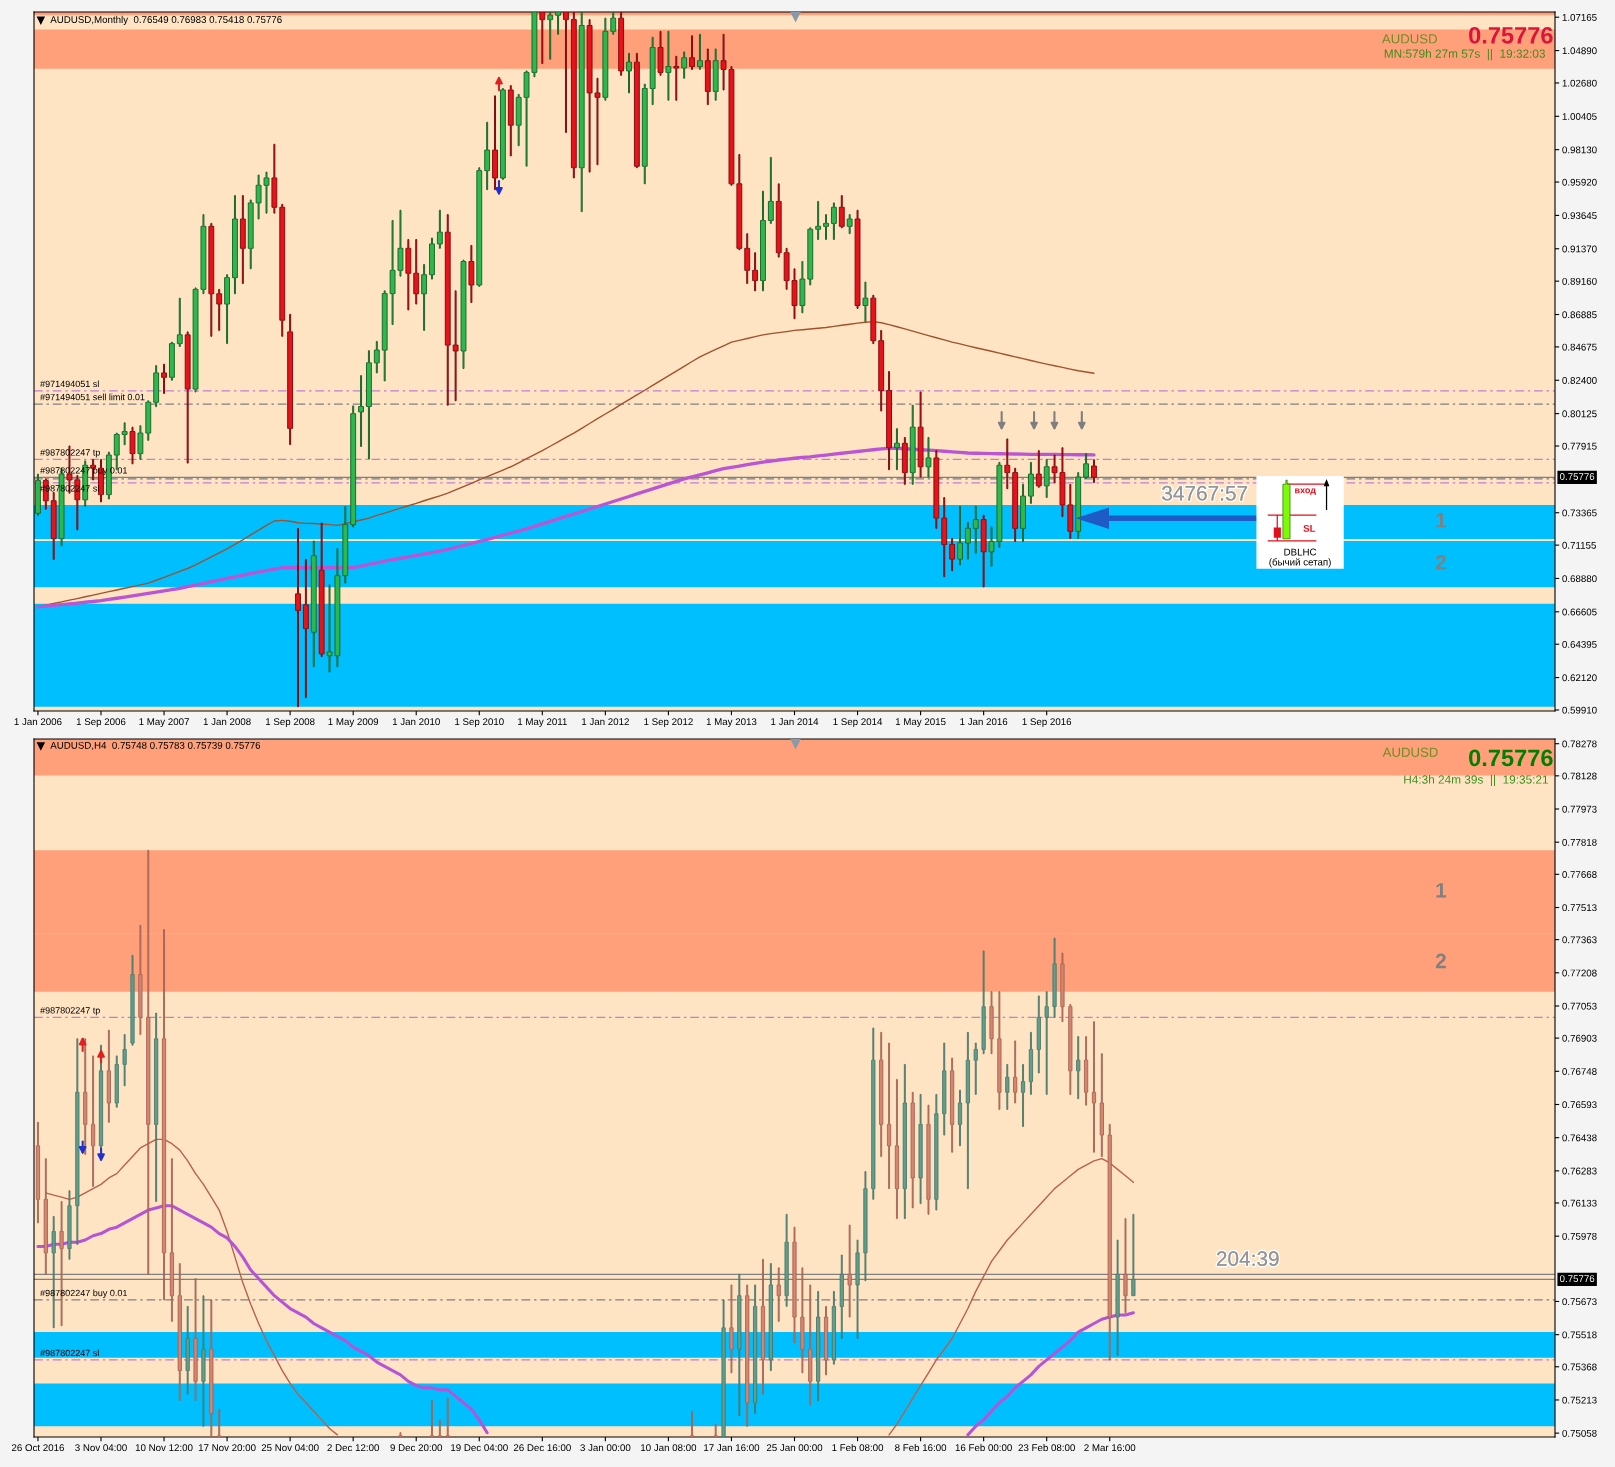 This screenshot has width=1615, height=1467. Describe the element at coordinates (1579, 842) in the screenshot. I see `y-tick-label: 0.77818` at that location.